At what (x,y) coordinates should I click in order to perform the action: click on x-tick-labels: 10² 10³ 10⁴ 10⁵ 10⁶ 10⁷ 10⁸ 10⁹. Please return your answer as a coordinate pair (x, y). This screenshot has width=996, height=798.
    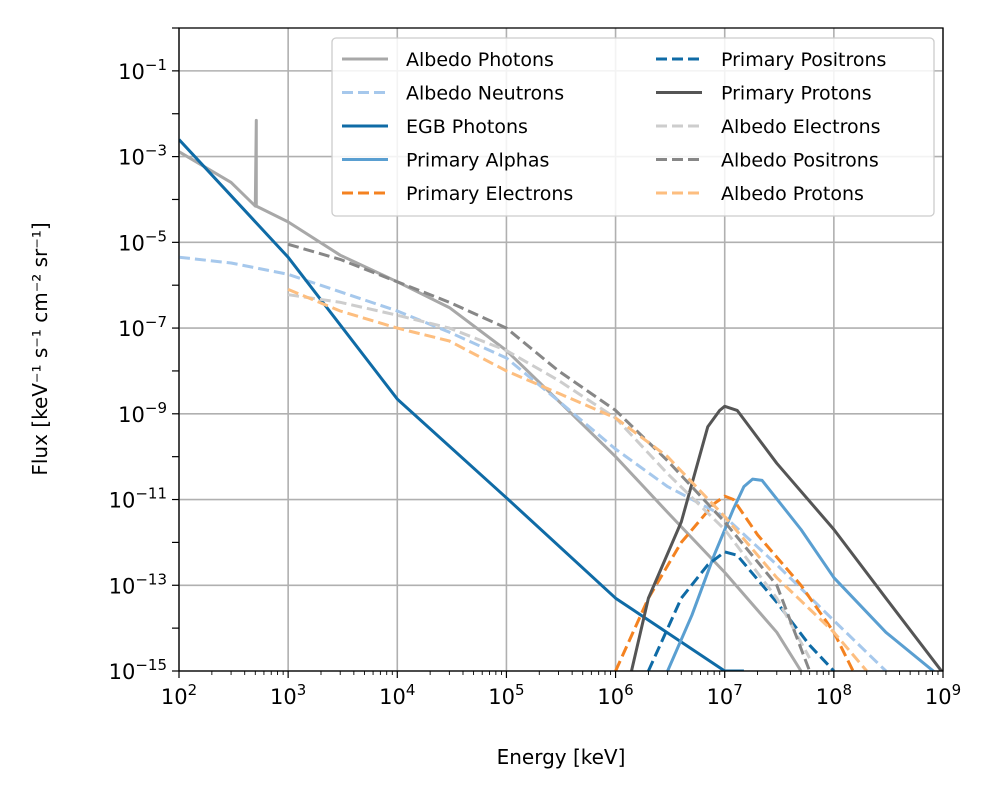
    Looking at the image, I should click on (561, 695).